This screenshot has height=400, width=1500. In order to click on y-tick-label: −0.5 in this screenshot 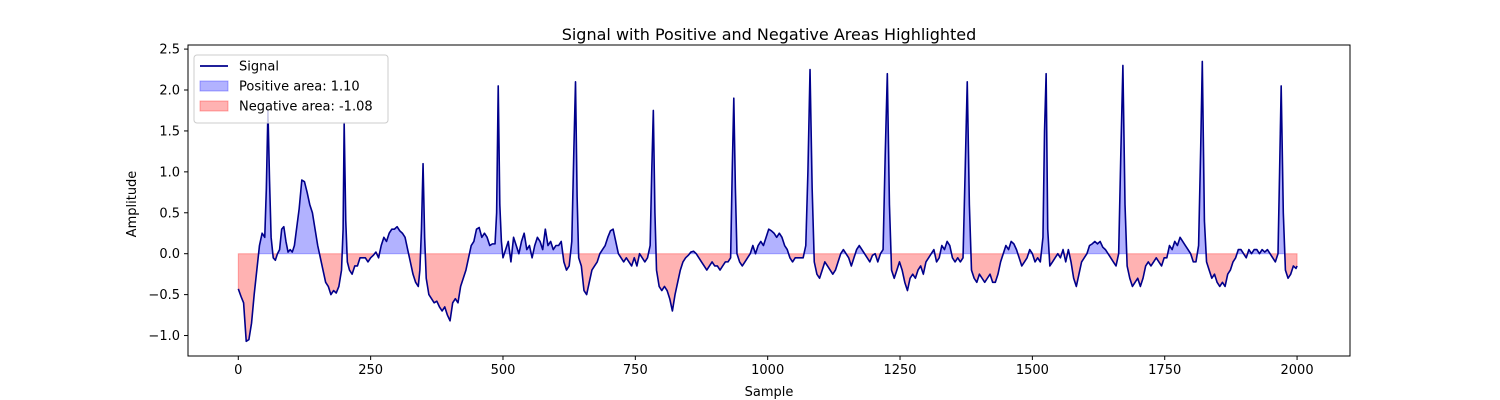, I will do `click(164, 295)`.